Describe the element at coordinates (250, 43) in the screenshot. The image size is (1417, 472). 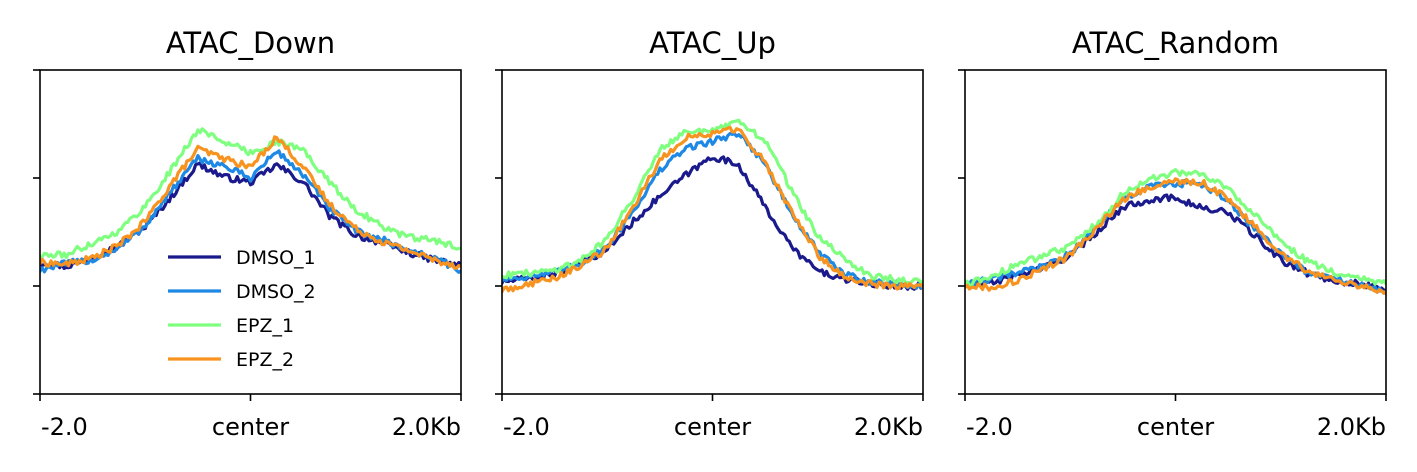
I see `panel-title: ATAC_Down` at that location.